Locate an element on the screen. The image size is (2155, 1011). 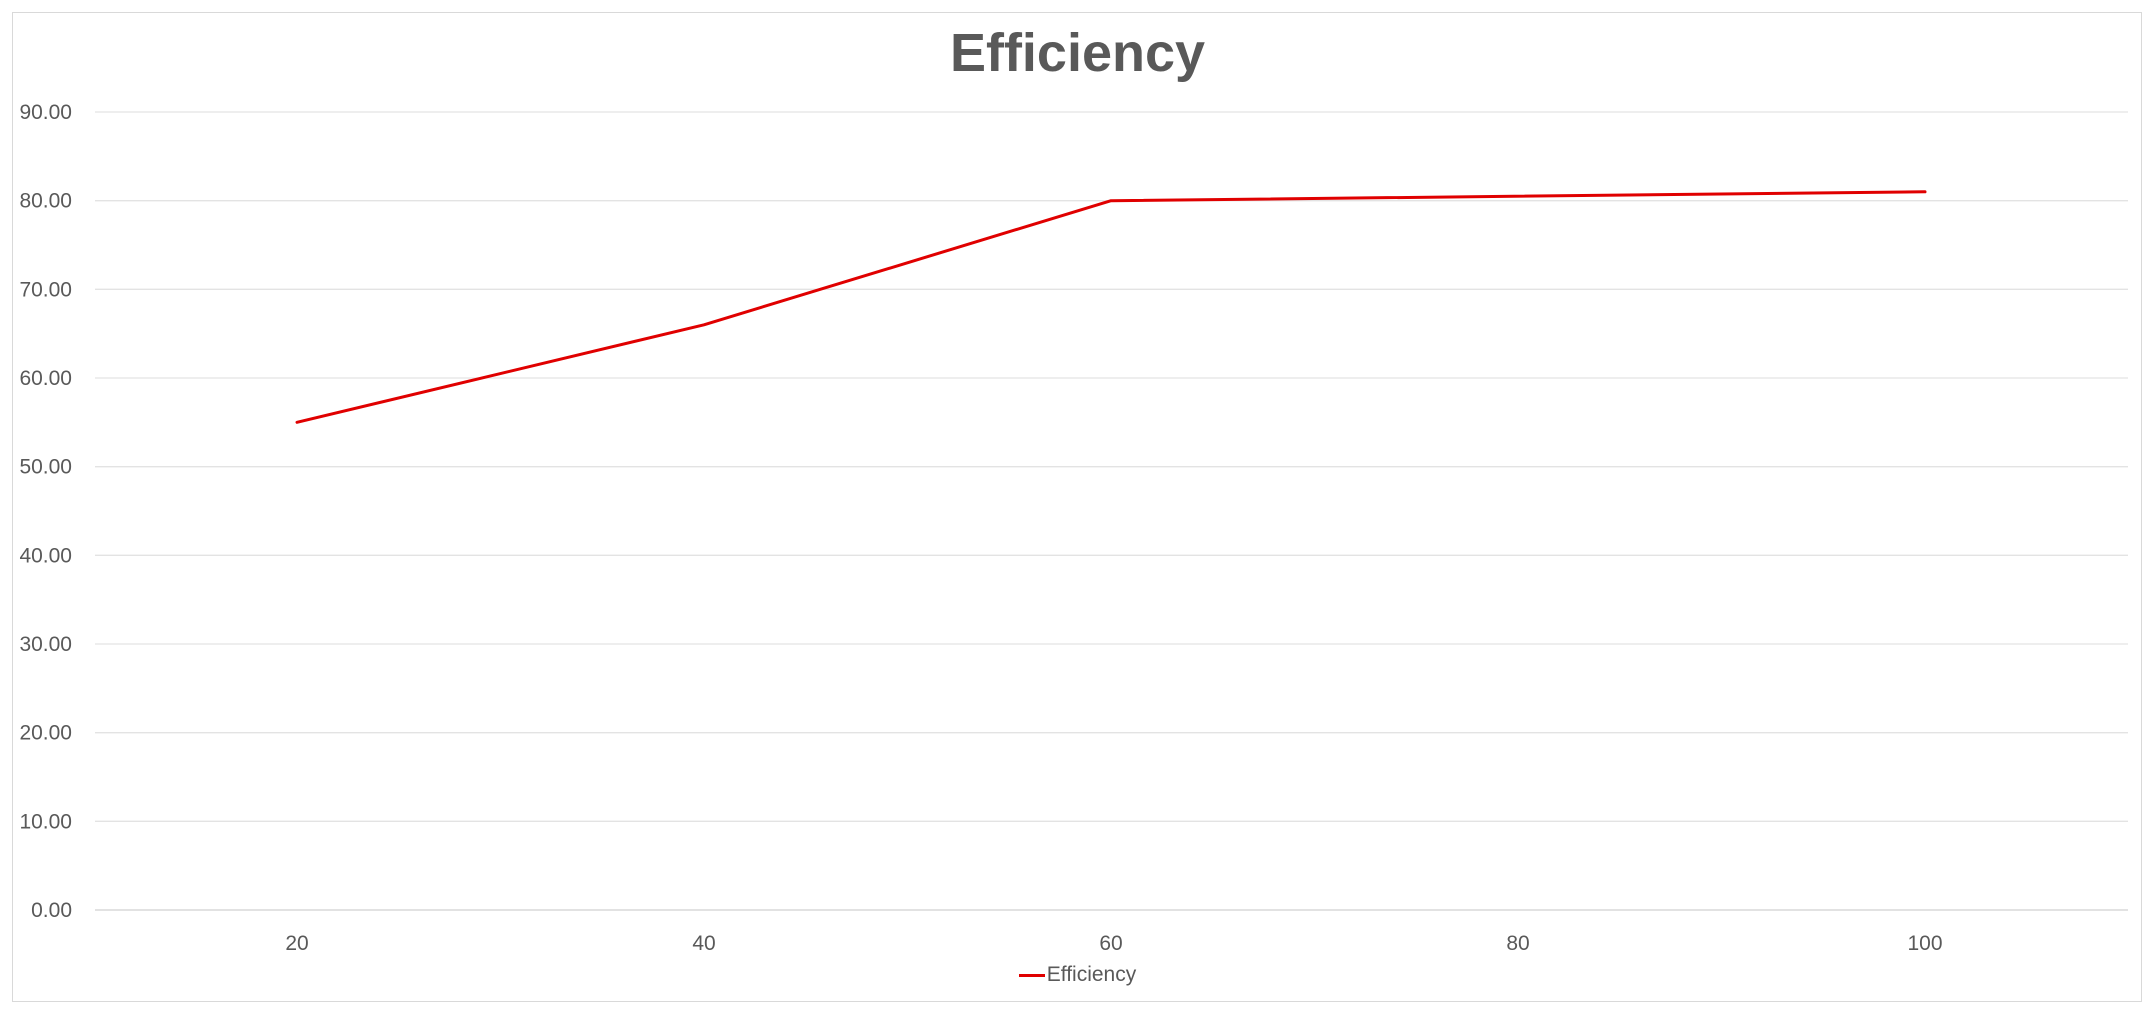
chart-title: Efficiency is located at coordinates (1077, 53).